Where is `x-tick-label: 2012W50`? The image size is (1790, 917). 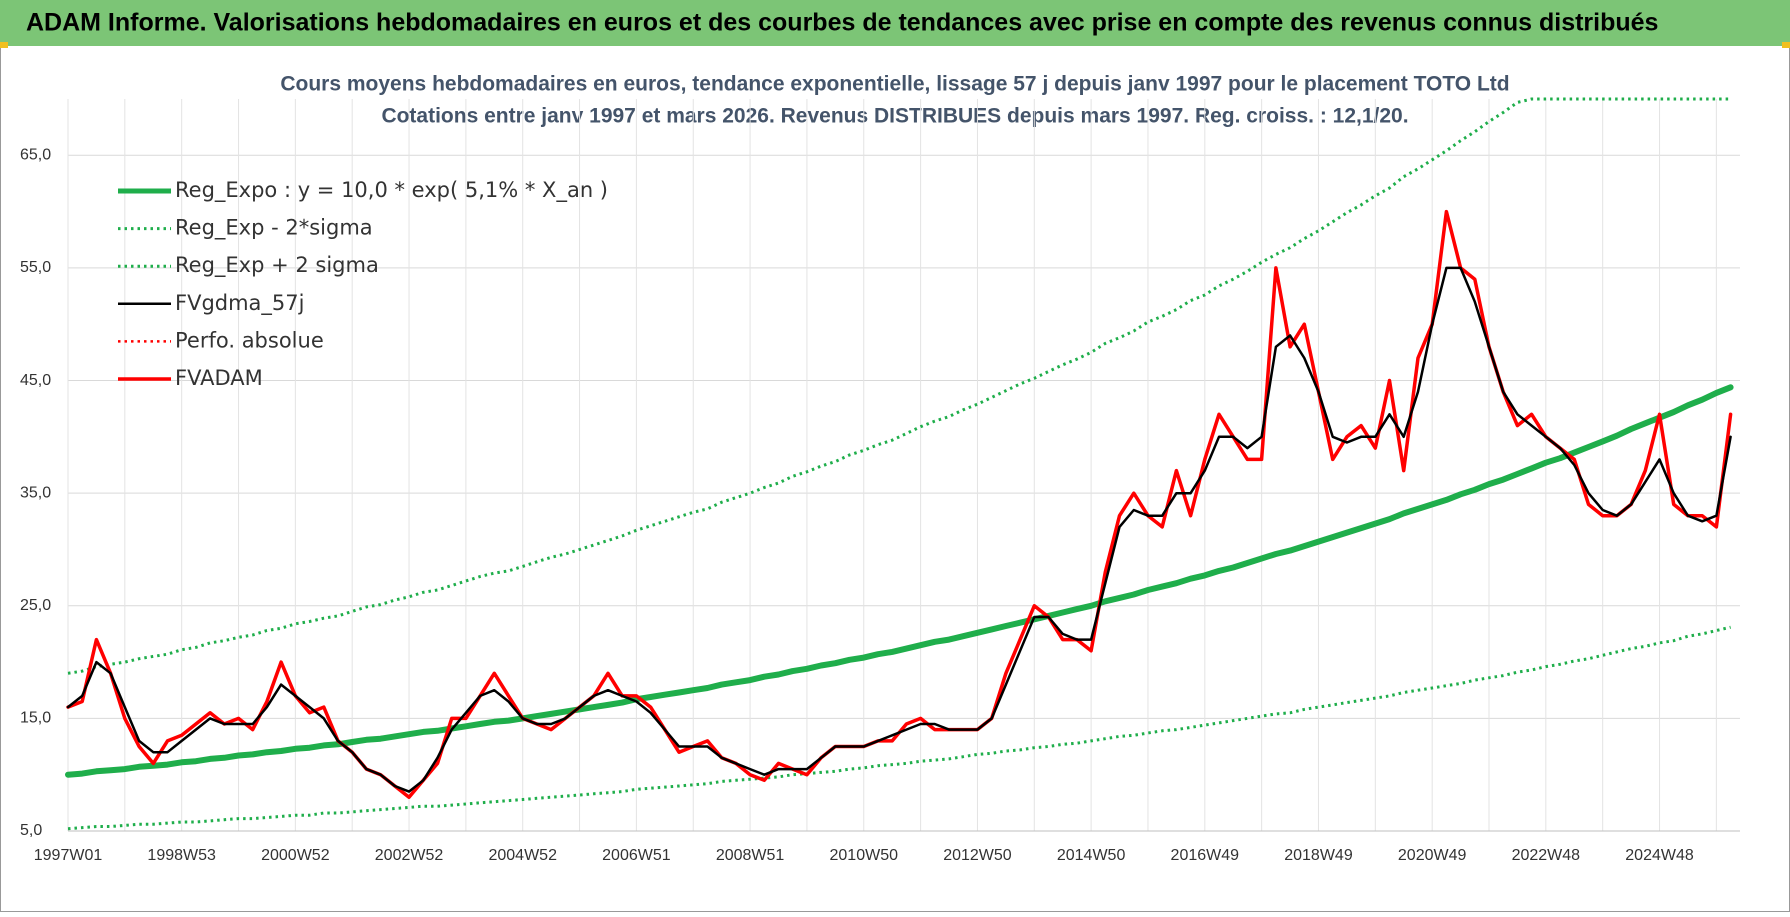
x-tick-label: 2012W50 is located at coordinates (977, 855).